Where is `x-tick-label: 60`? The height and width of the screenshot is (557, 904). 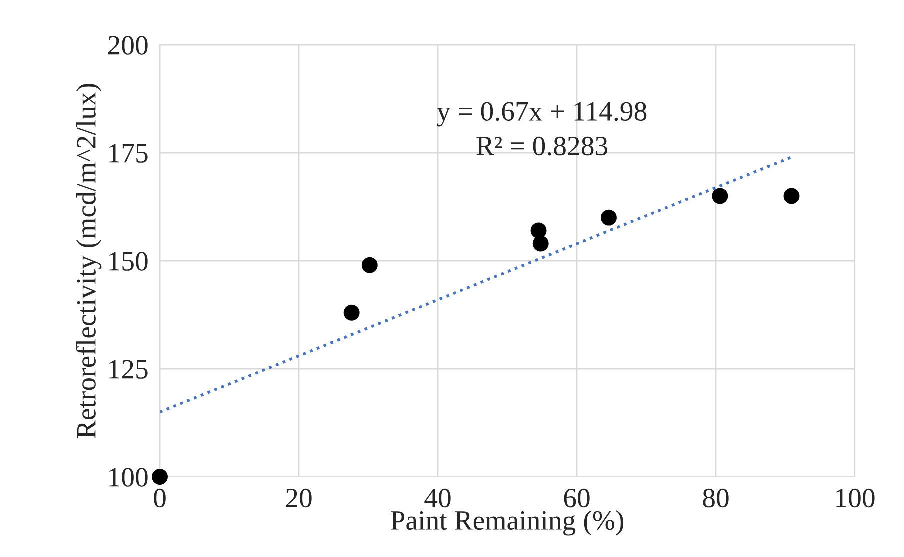
x-tick-label: 60 is located at coordinates (577, 498).